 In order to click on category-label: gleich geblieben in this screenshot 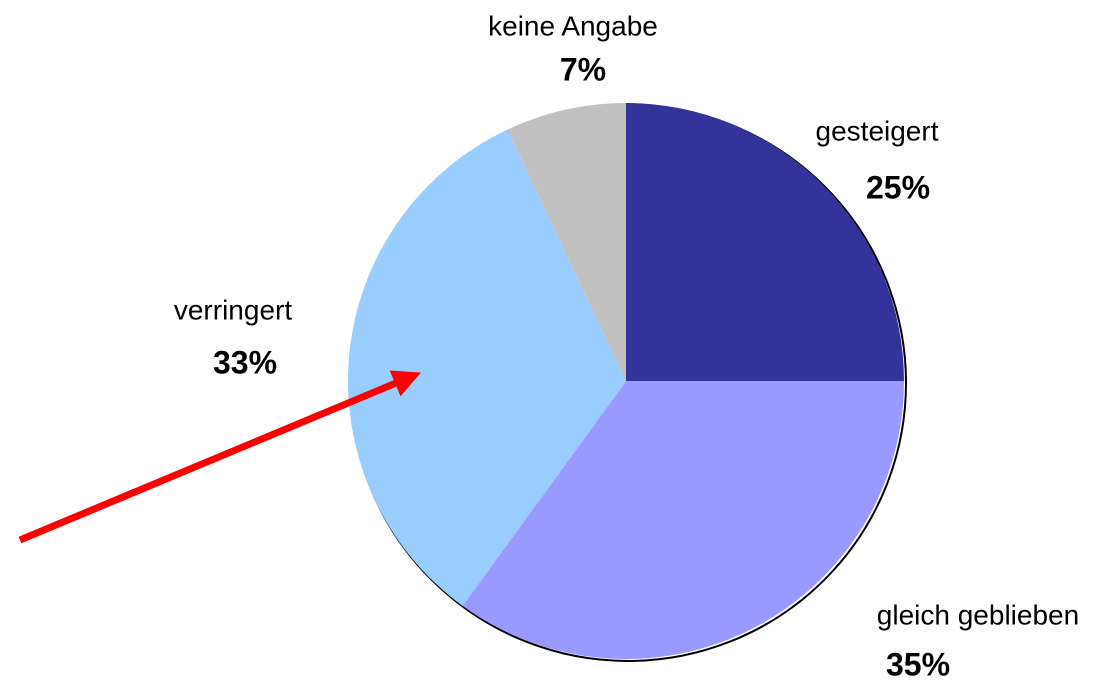, I will do `click(978, 614)`.